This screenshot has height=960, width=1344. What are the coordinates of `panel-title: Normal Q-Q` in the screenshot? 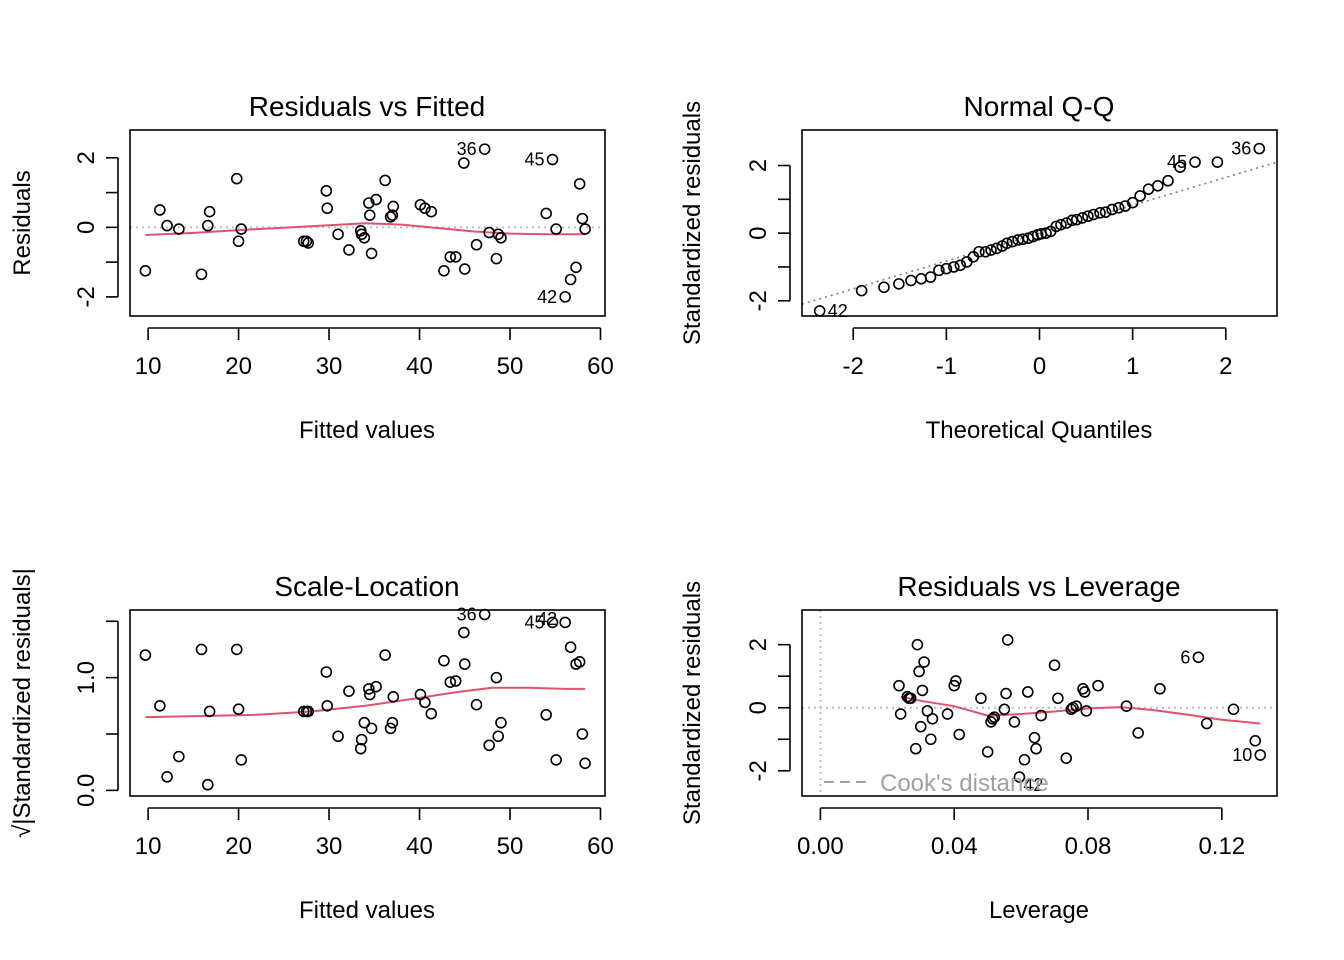 It's located at (1039, 106).